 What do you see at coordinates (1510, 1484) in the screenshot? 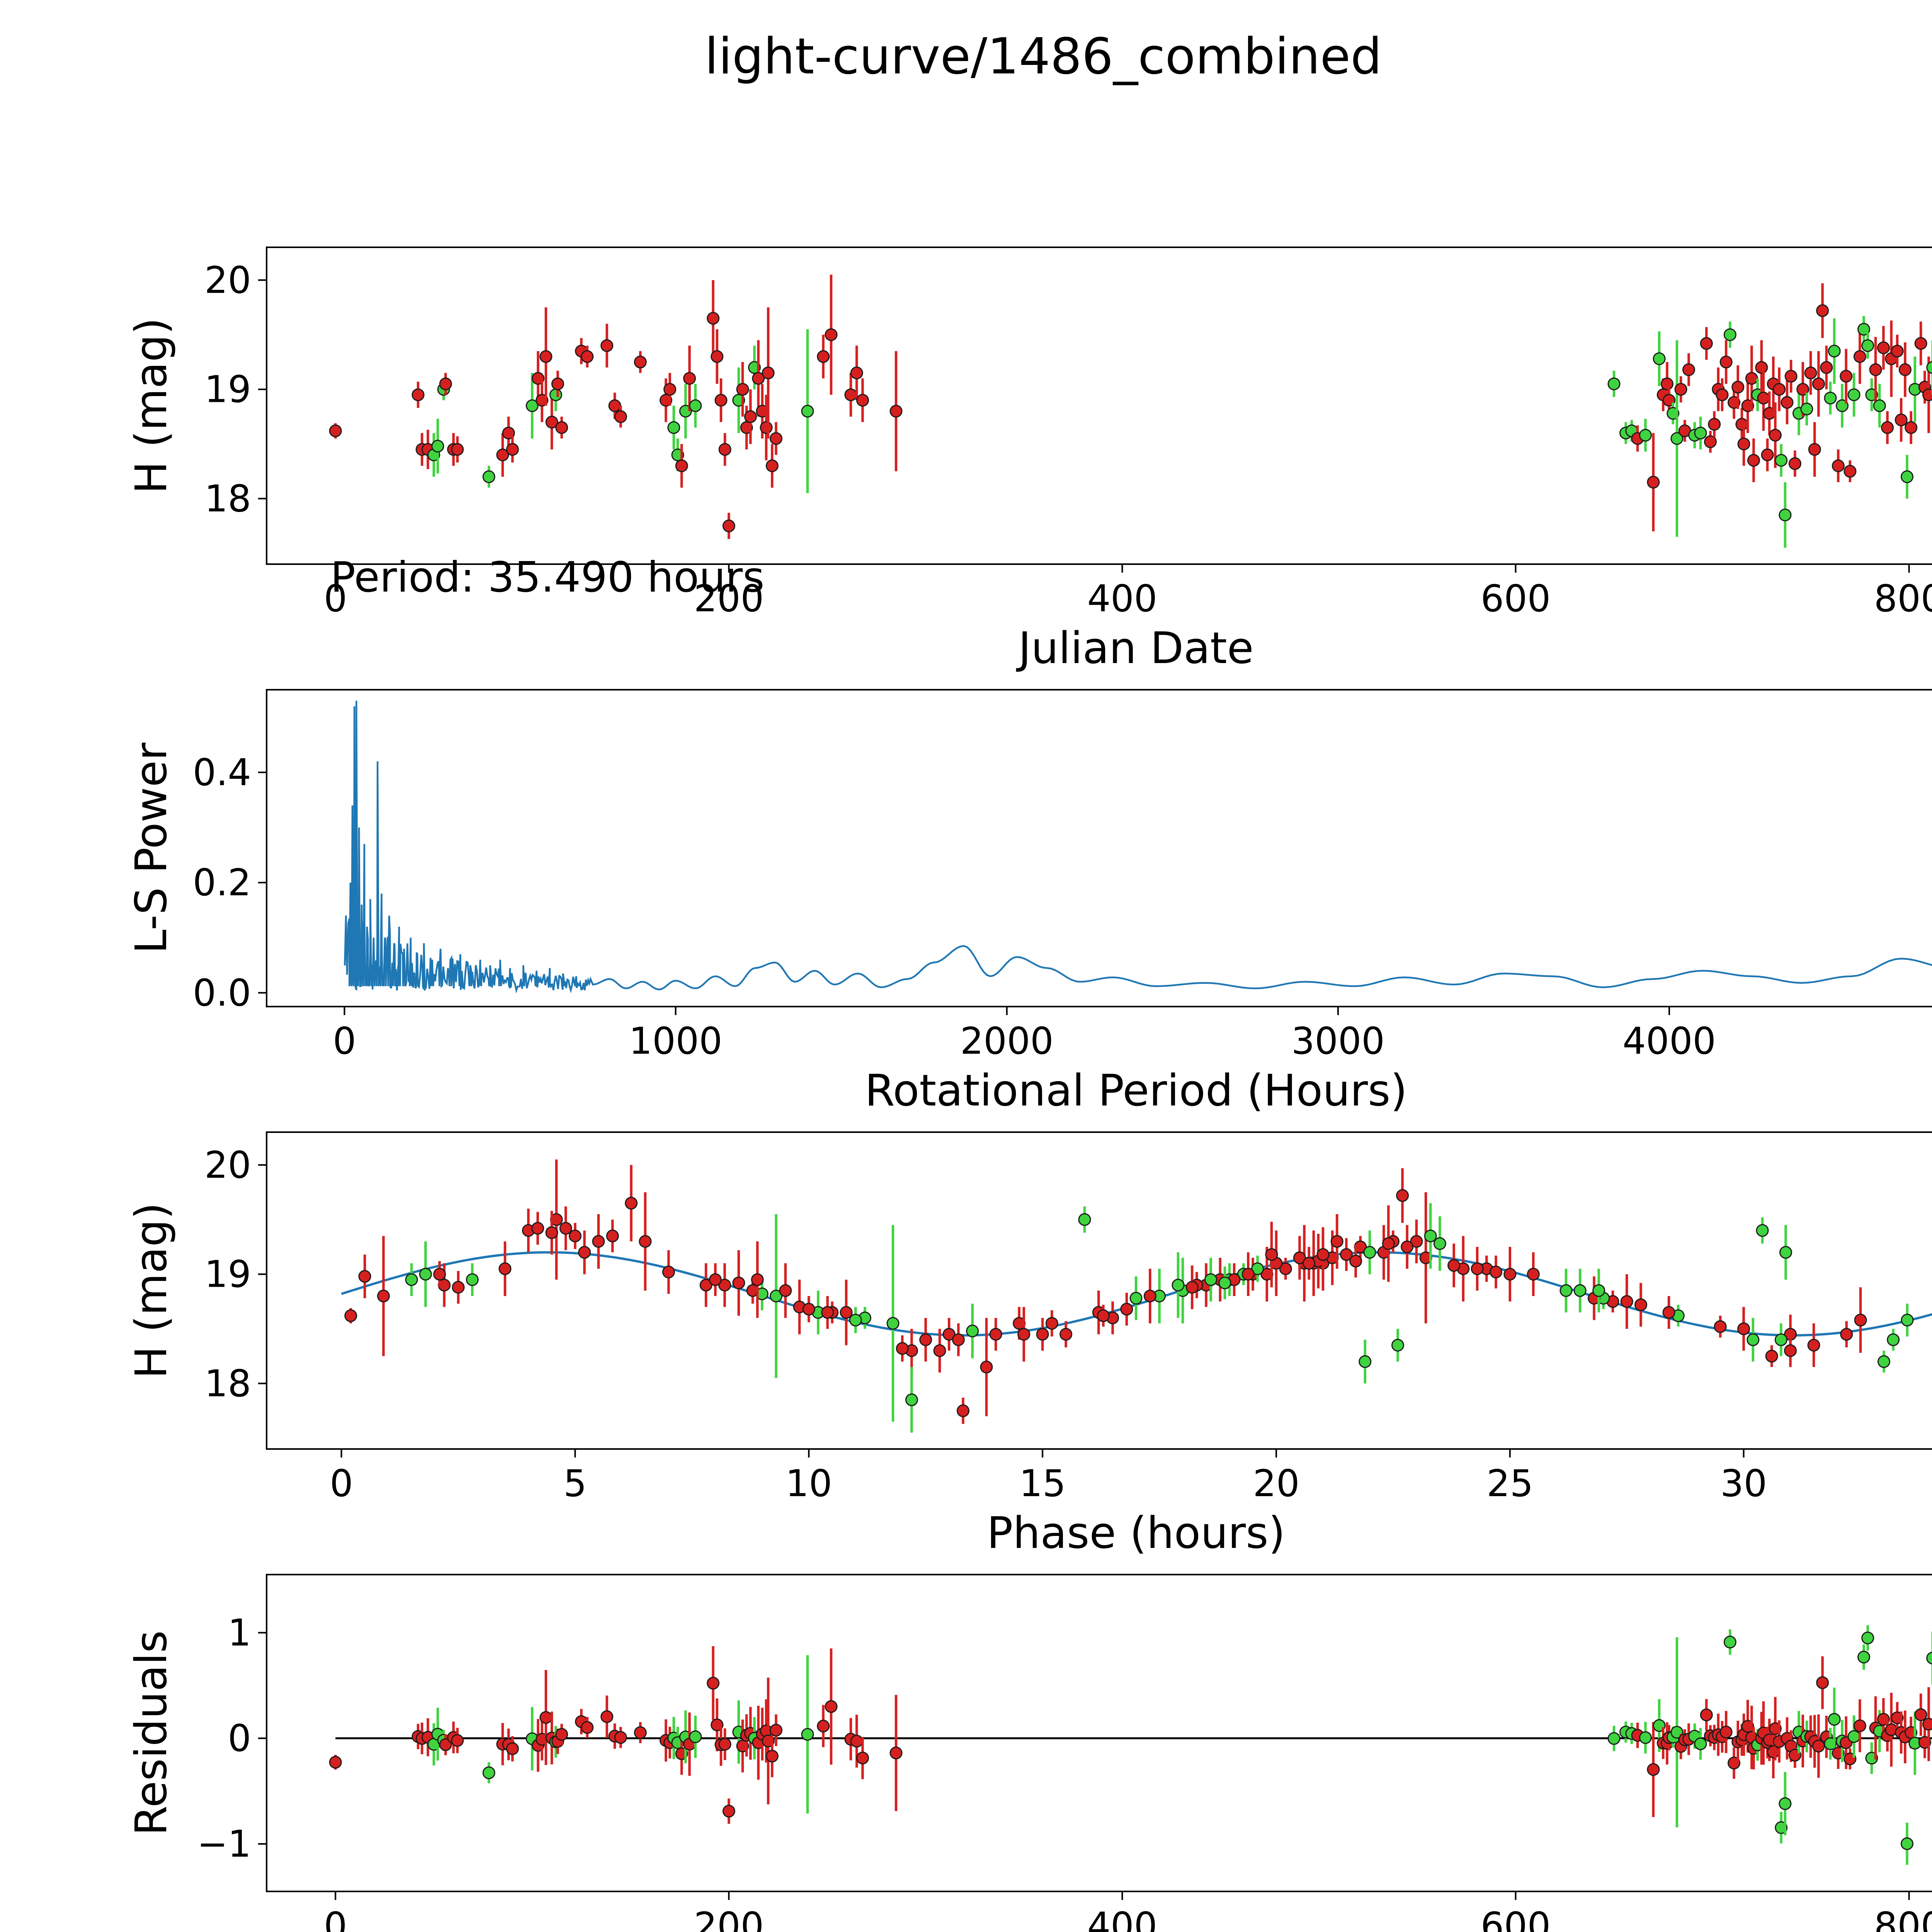
I see `x-tick-label: 25` at bounding box center [1510, 1484].